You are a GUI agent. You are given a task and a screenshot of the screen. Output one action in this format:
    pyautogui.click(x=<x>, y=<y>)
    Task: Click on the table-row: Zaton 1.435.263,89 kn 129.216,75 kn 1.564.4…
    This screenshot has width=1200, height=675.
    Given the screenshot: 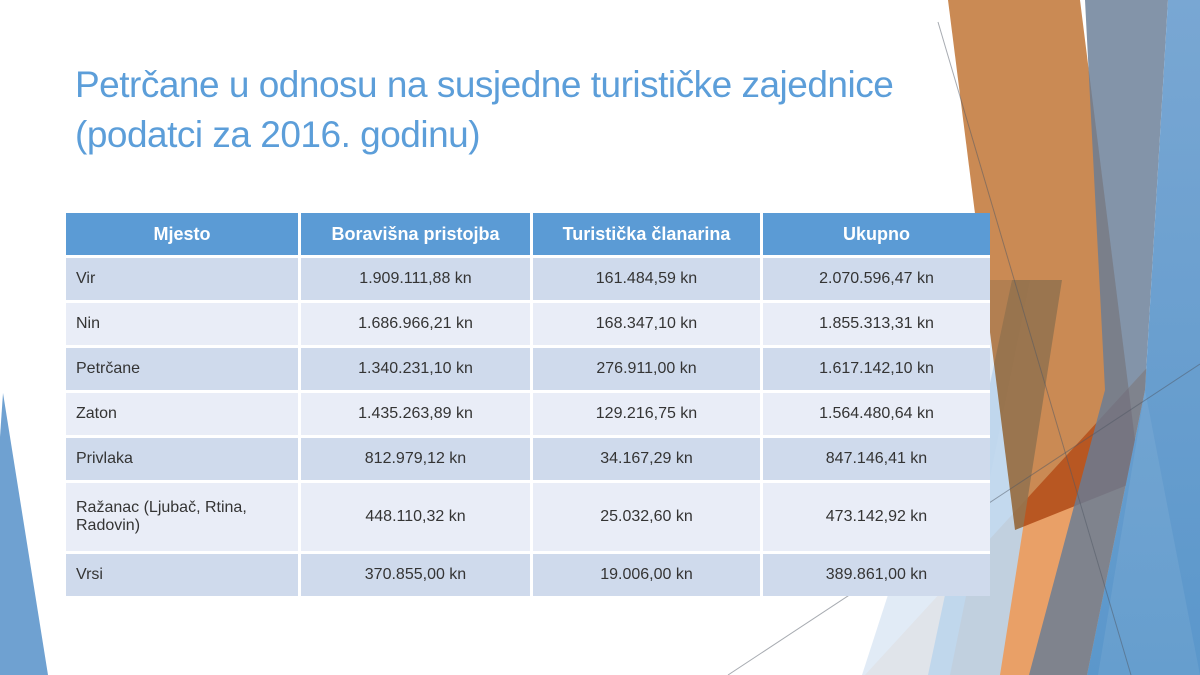 What is the action you would take?
    pyautogui.click(x=528, y=412)
    